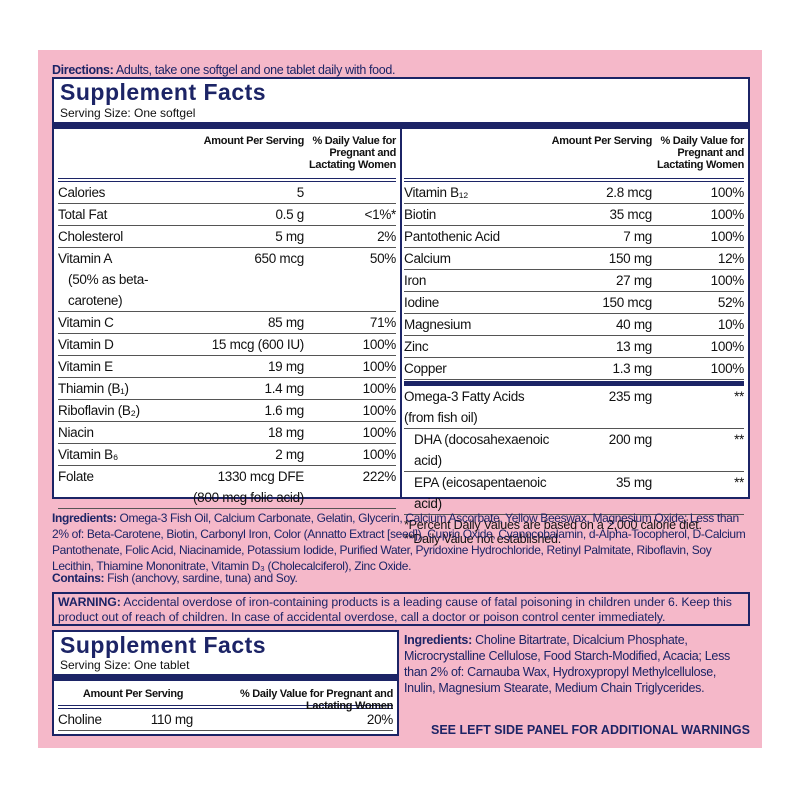  What do you see at coordinates (83, 70) in the screenshot?
I see `directions-label: Directions:` at bounding box center [83, 70].